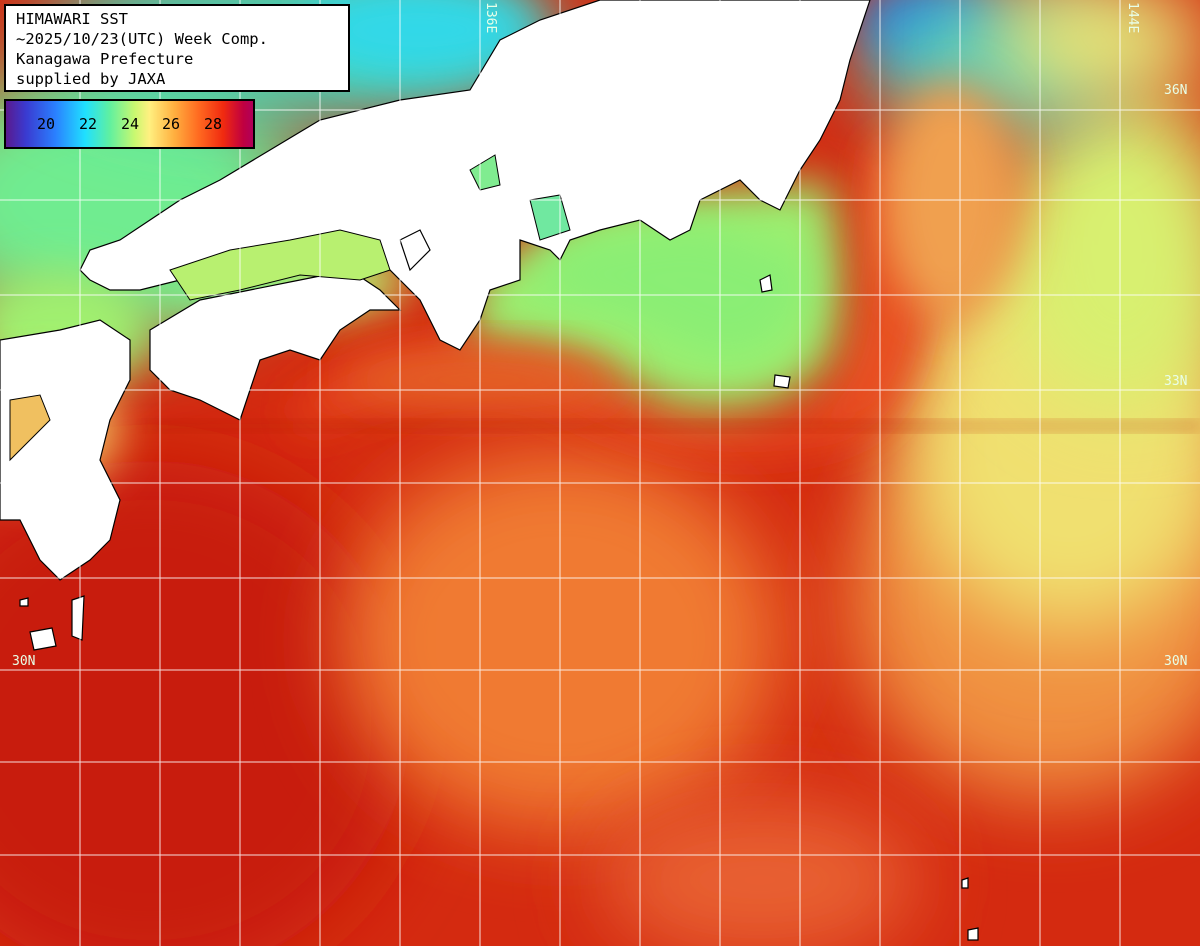  I want to click on colorbar-tick-22: 22, so click(88, 124).